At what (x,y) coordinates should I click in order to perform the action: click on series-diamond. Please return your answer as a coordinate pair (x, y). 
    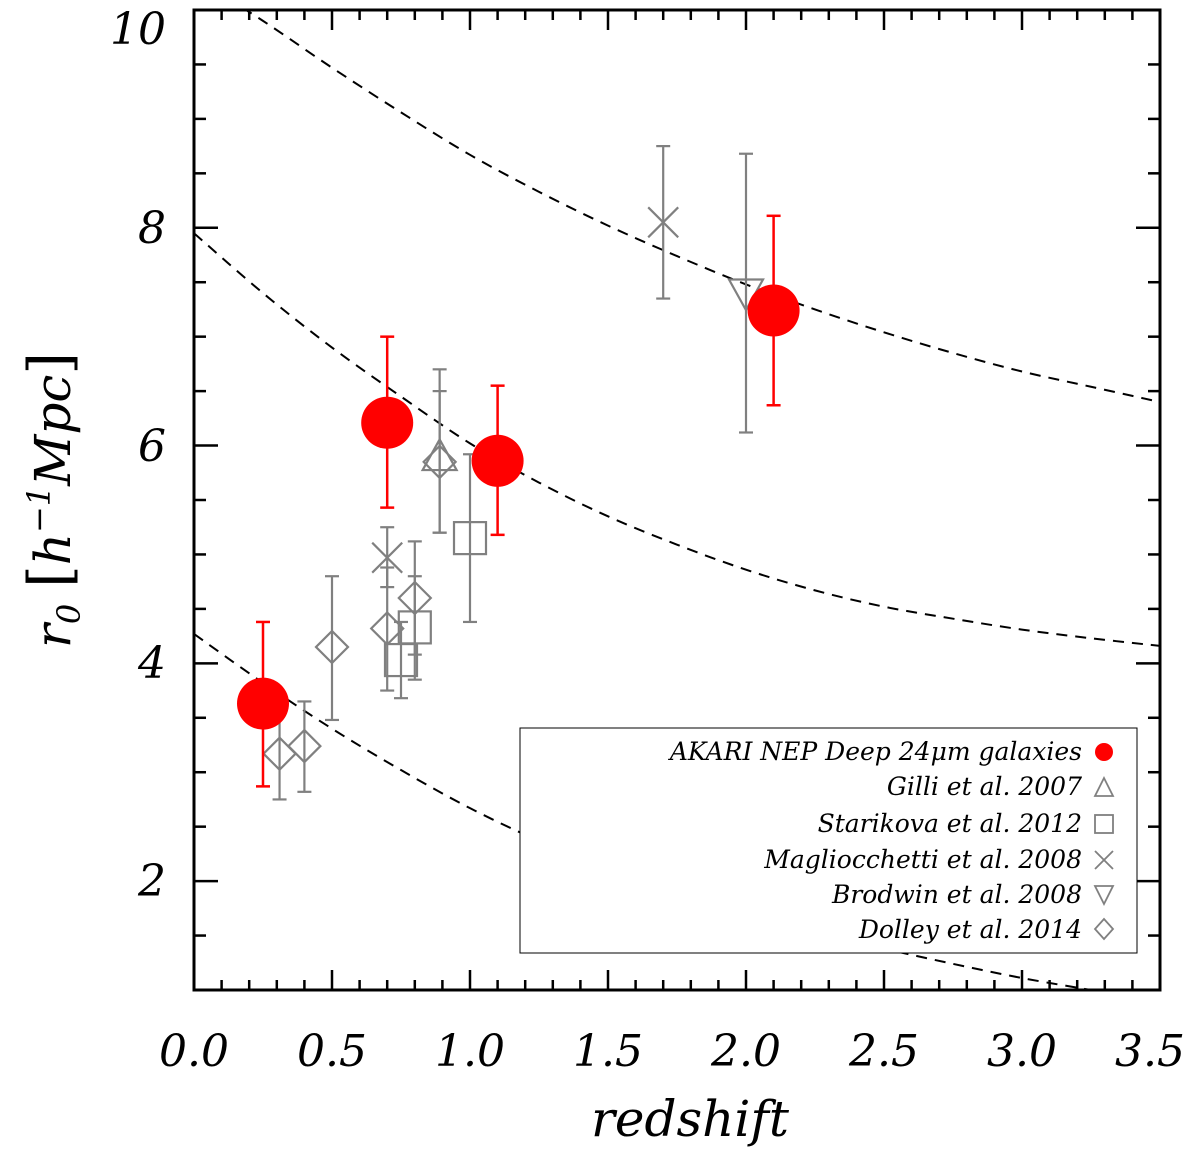
    Looking at the image, I should click on (360, 584).